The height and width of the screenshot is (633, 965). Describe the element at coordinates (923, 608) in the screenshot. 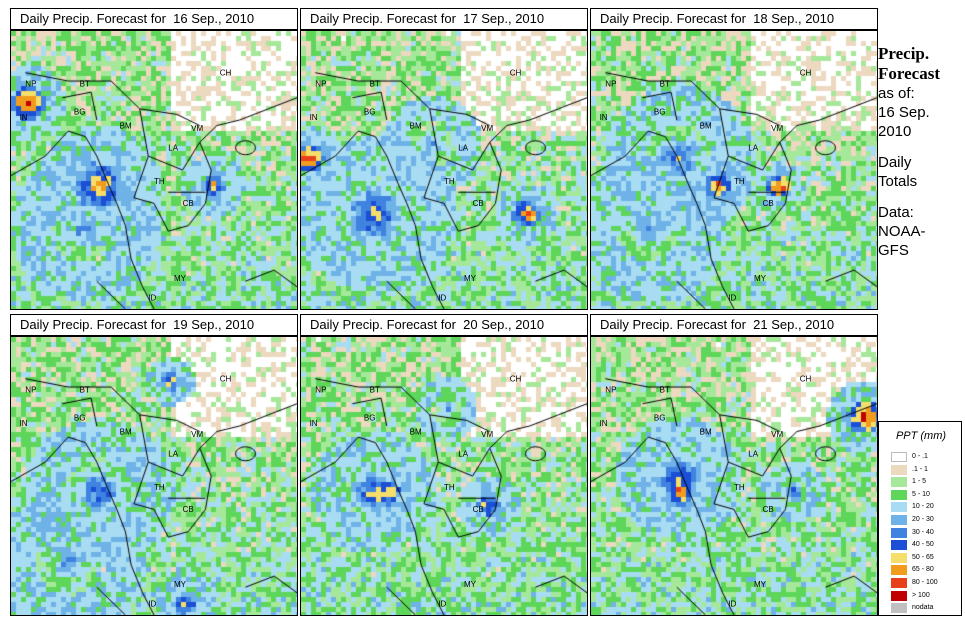

I see `legend-label: nodata` at that location.